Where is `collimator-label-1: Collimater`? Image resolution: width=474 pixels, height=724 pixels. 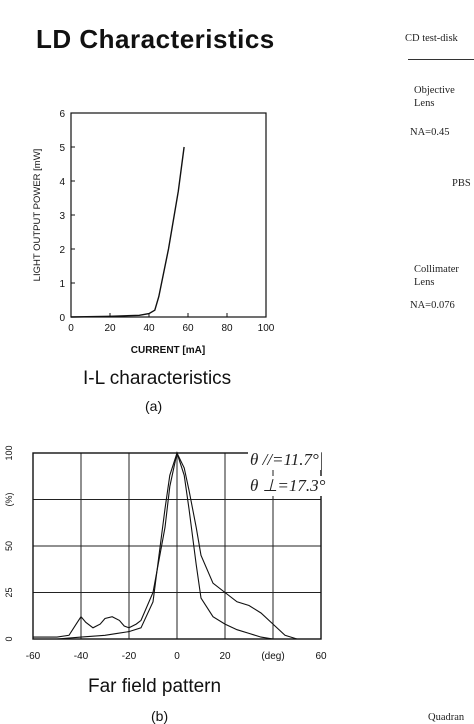 collimator-label-1: Collimater is located at coordinates (436, 269).